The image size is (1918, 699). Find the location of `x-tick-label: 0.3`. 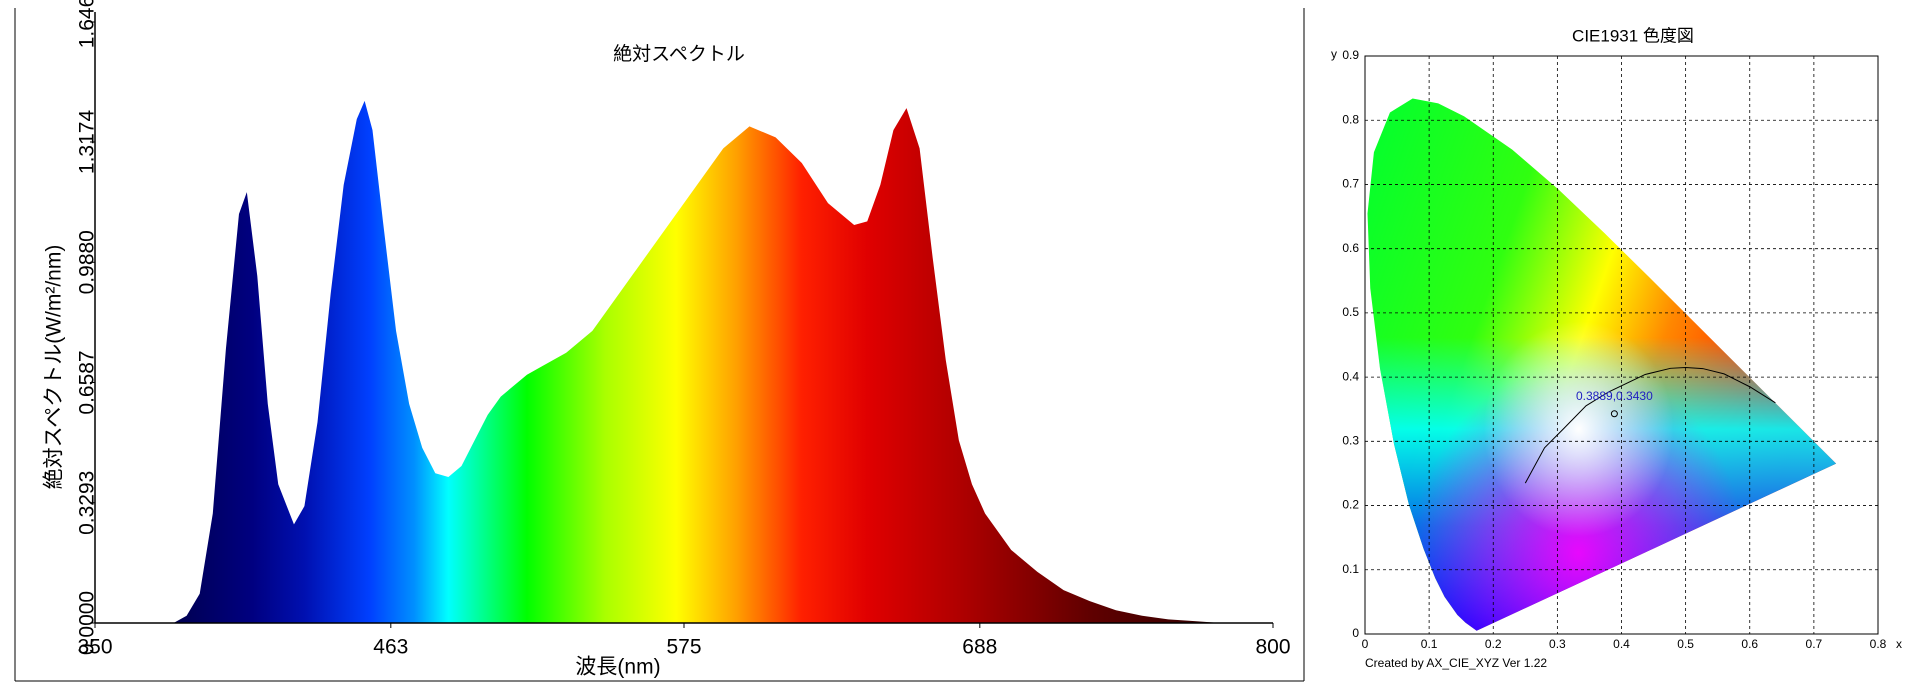

x-tick-label: 0.3 is located at coordinates (1557, 644).